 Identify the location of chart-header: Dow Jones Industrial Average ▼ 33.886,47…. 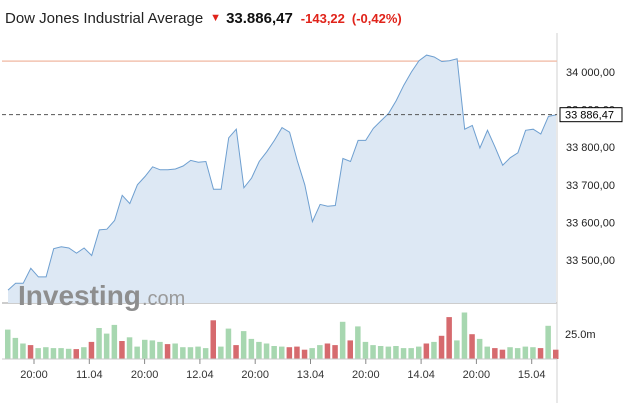
(207, 18).